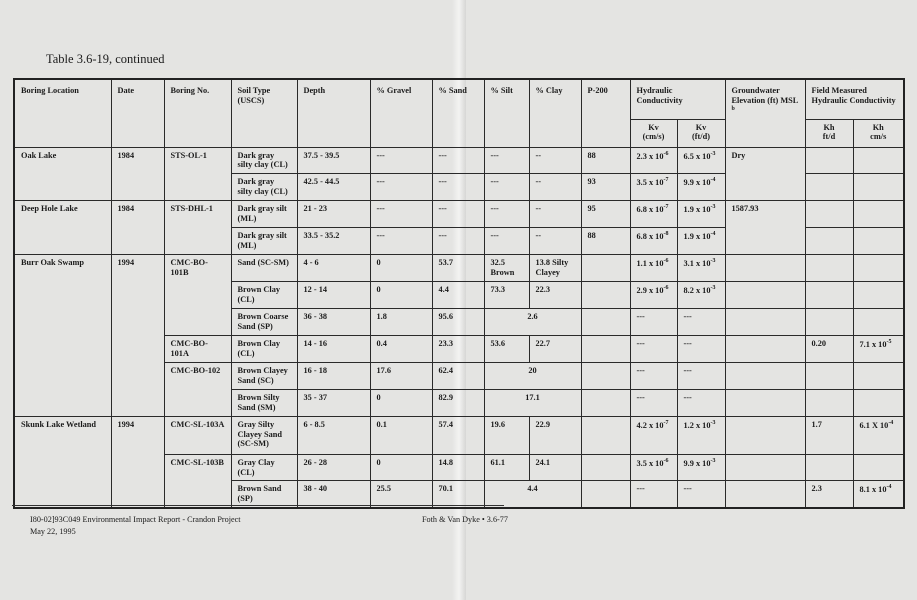  What do you see at coordinates (333, 113) in the screenshot?
I see `header-depth: Depth` at bounding box center [333, 113].